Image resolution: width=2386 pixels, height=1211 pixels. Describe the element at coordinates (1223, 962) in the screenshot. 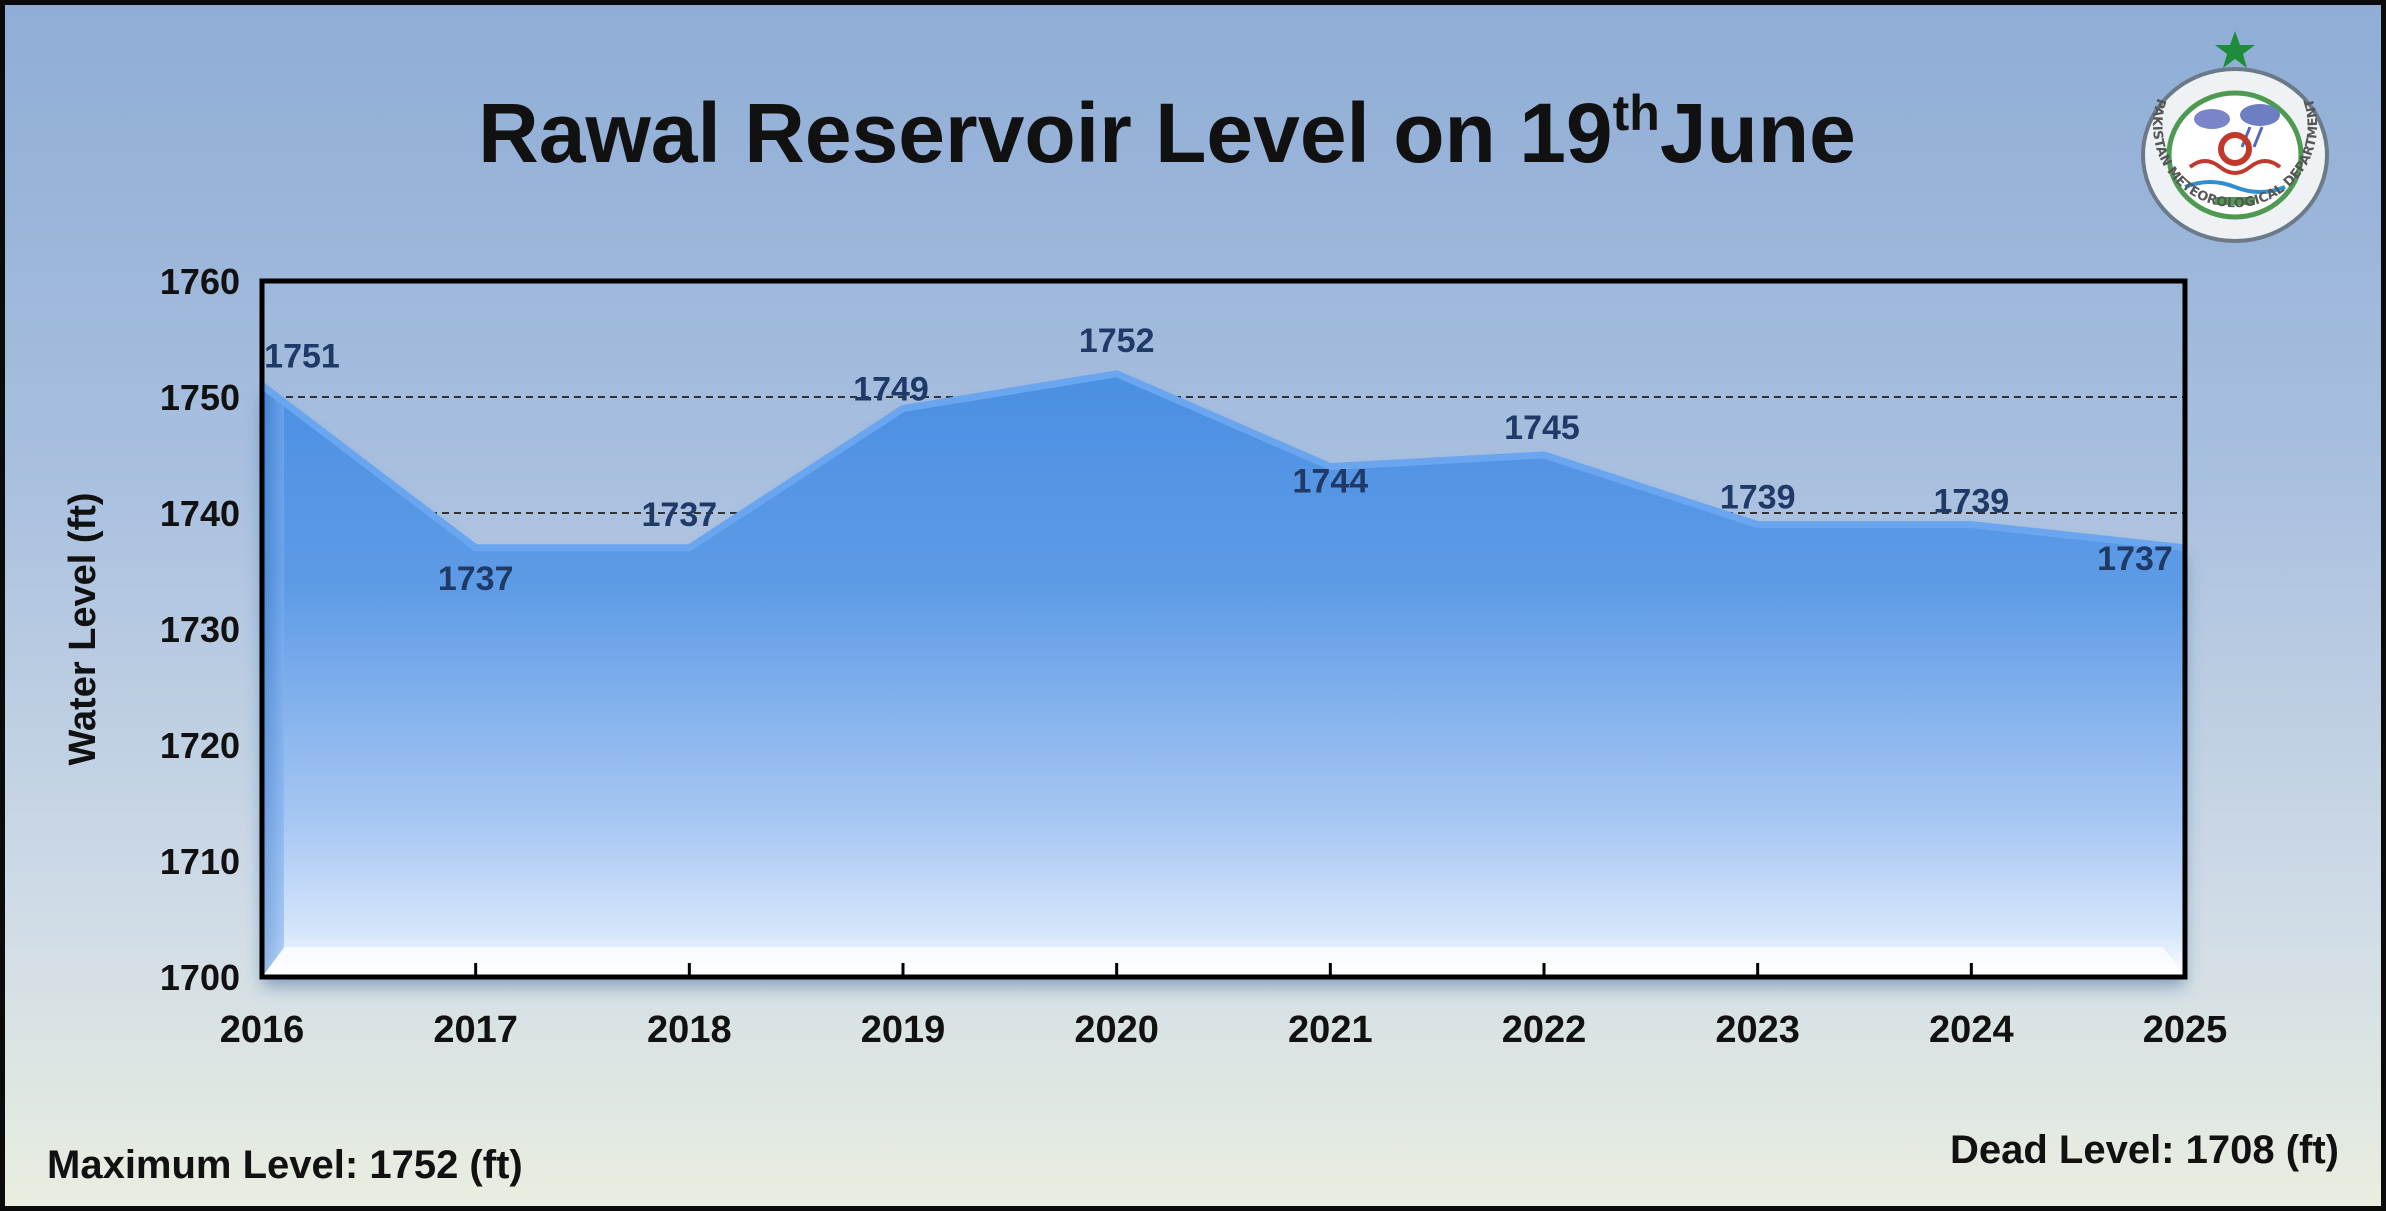

I see `area-depth-floor` at that location.